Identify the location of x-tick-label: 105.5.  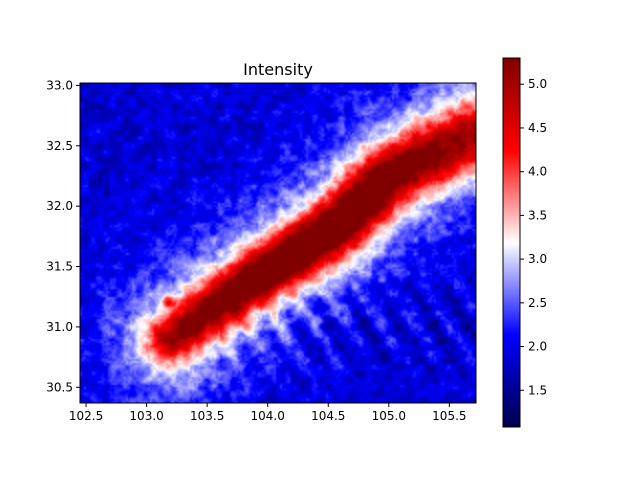
(449, 416).